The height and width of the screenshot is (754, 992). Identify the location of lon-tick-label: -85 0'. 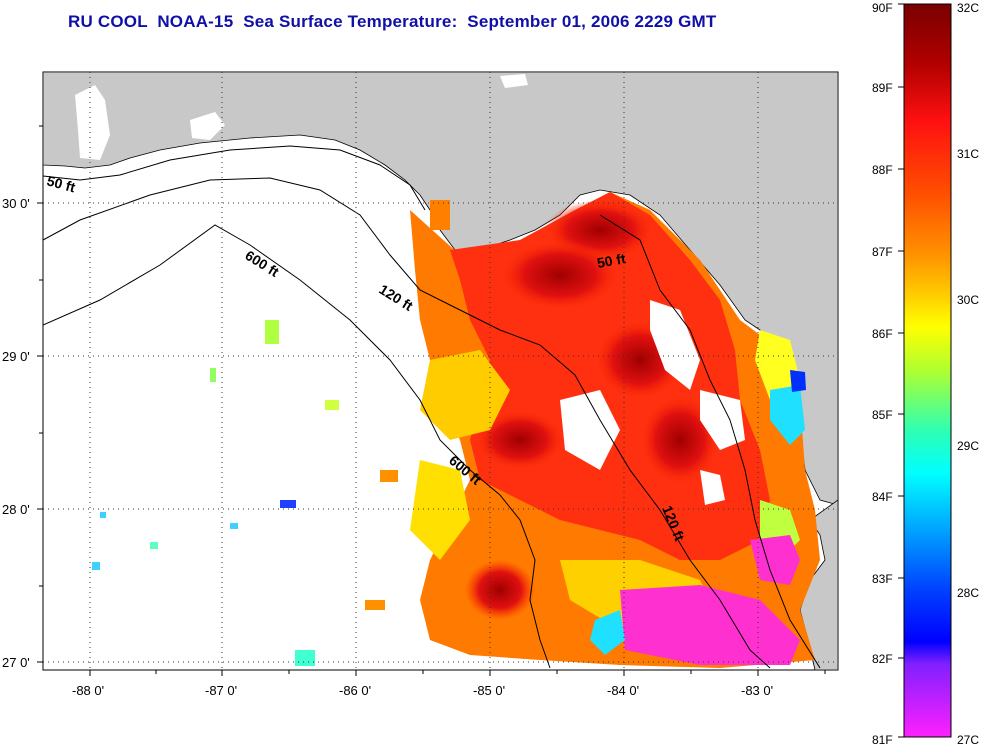
(489, 690).